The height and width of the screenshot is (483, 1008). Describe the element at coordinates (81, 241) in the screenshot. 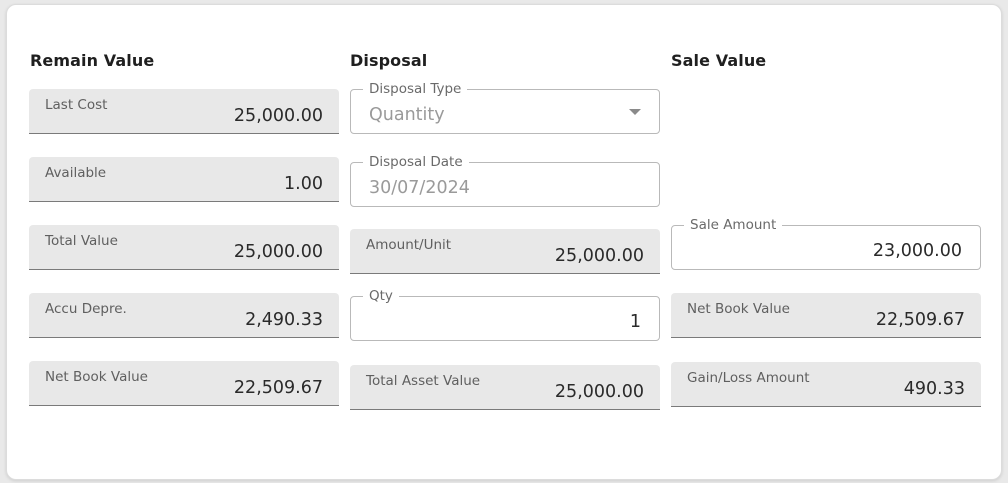

I see `total-value-label: Total Value` at that location.